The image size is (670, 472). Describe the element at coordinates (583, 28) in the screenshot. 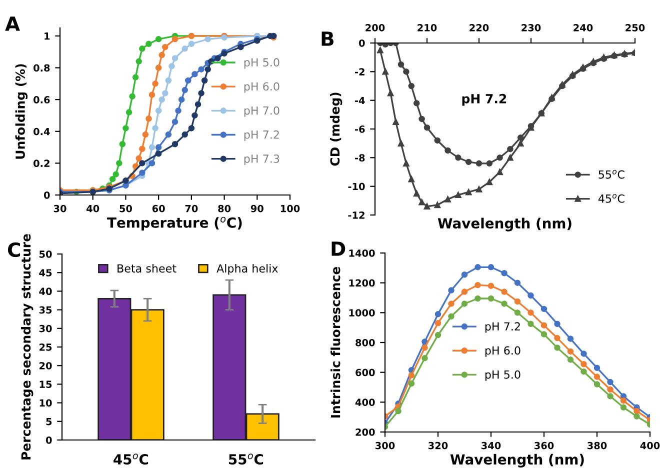

I see `x-tick-label: 240` at that location.